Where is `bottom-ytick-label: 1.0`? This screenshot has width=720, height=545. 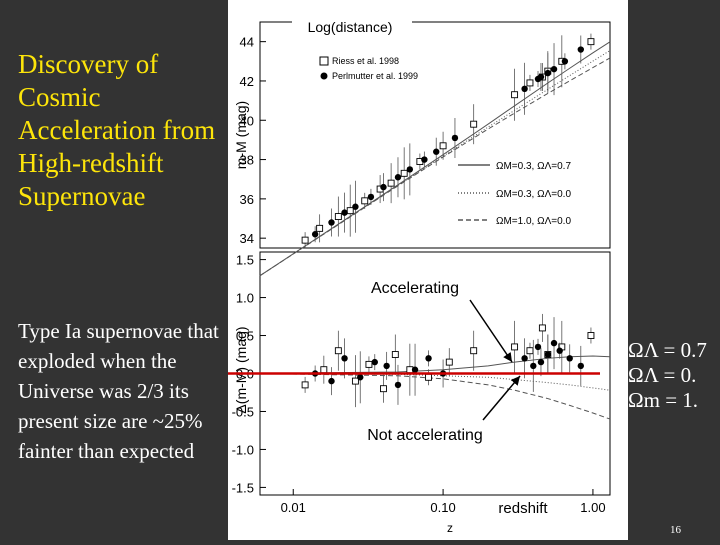
bottom-ytick-label: 1.0 is located at coordinates (245, 298).